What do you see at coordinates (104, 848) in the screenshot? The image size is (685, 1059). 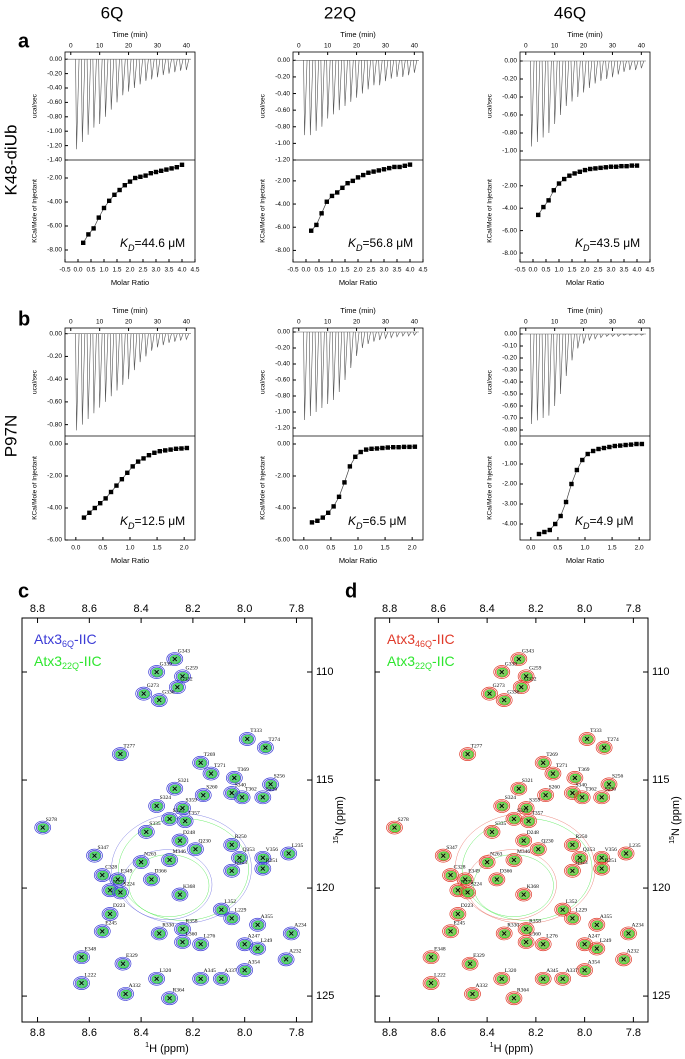 I see `peak-label: S347` at bounding box center [104, 848].